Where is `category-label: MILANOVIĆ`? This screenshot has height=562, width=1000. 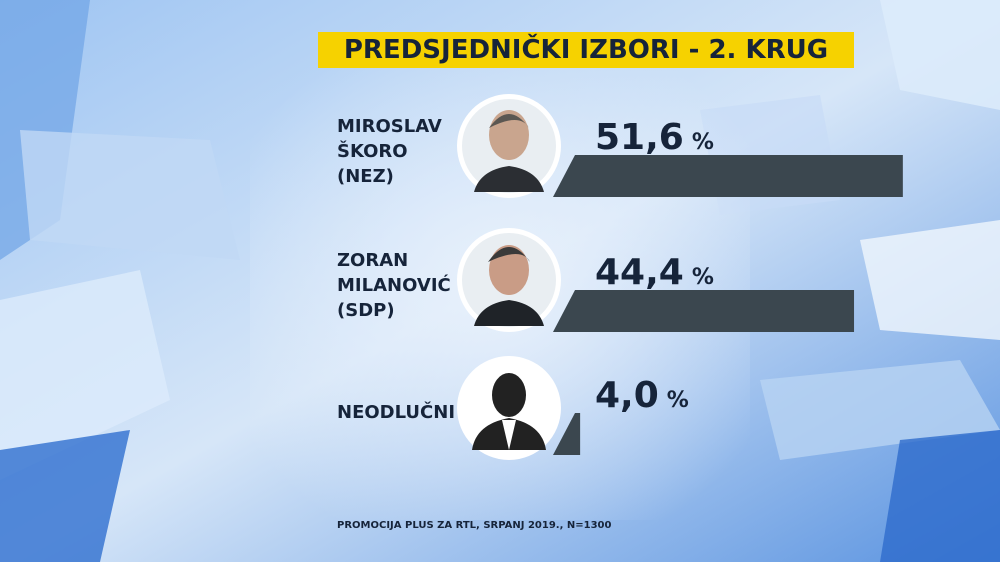
category-label: MILANOVIĆ is located at coordinates (394, 285).